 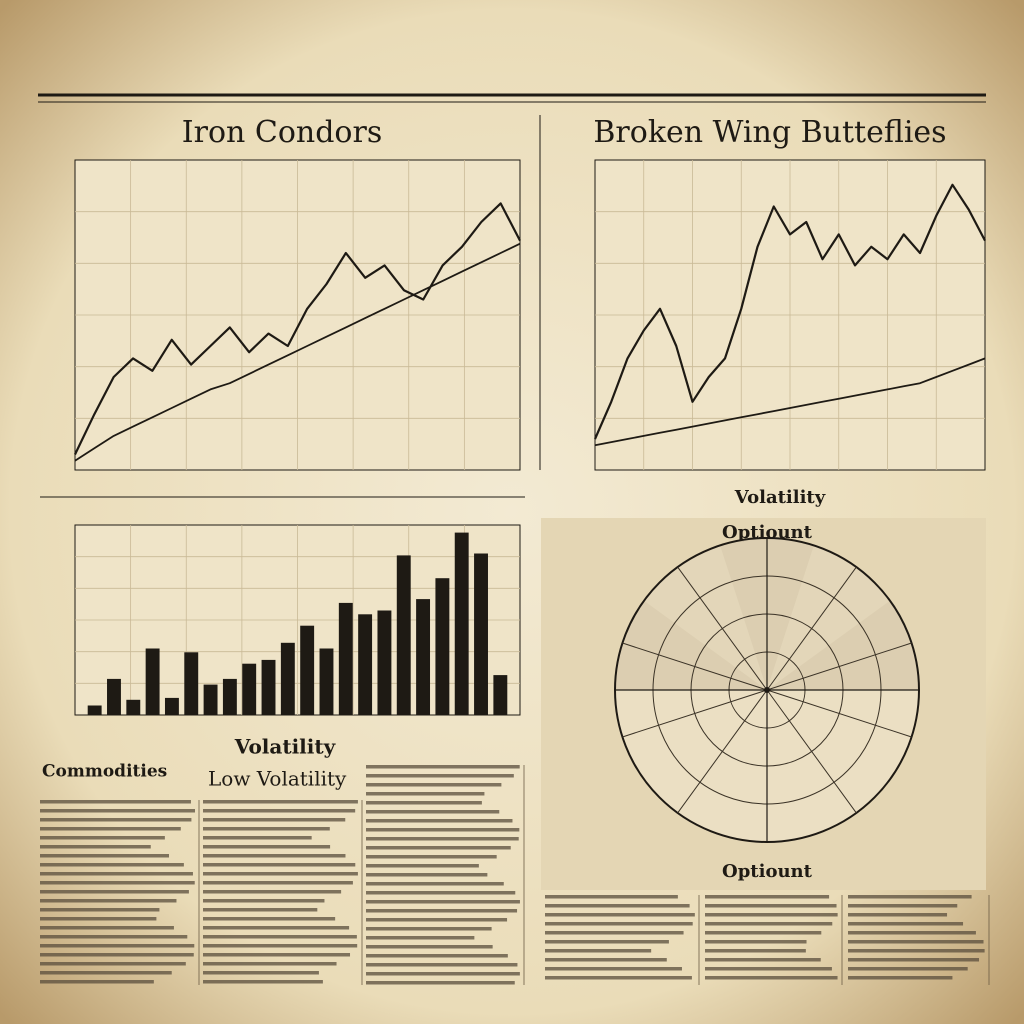 What do you see at coordinates (767, 871) in the screenshot?
I see `polar-caption: Optiount` at bounding box center [767, 871].